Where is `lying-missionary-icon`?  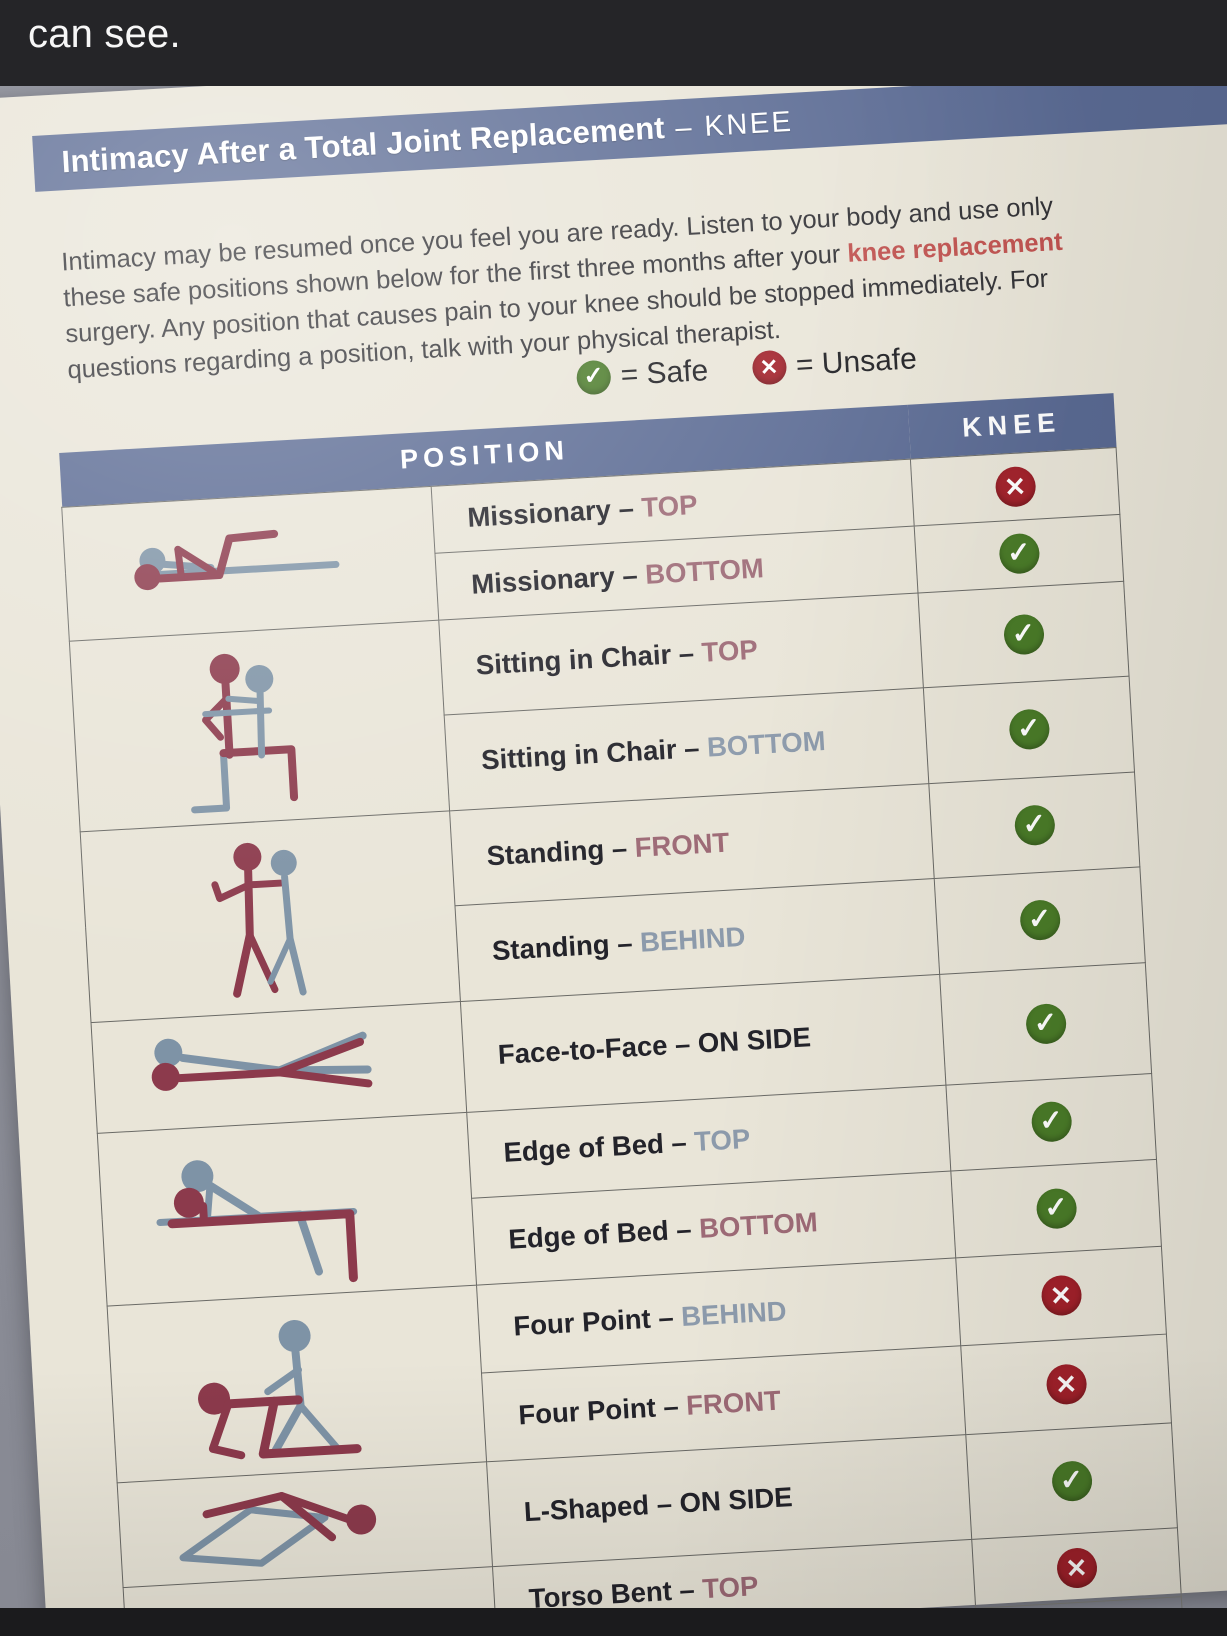
lying-missionary-icon is located at coordinates (250, 563).